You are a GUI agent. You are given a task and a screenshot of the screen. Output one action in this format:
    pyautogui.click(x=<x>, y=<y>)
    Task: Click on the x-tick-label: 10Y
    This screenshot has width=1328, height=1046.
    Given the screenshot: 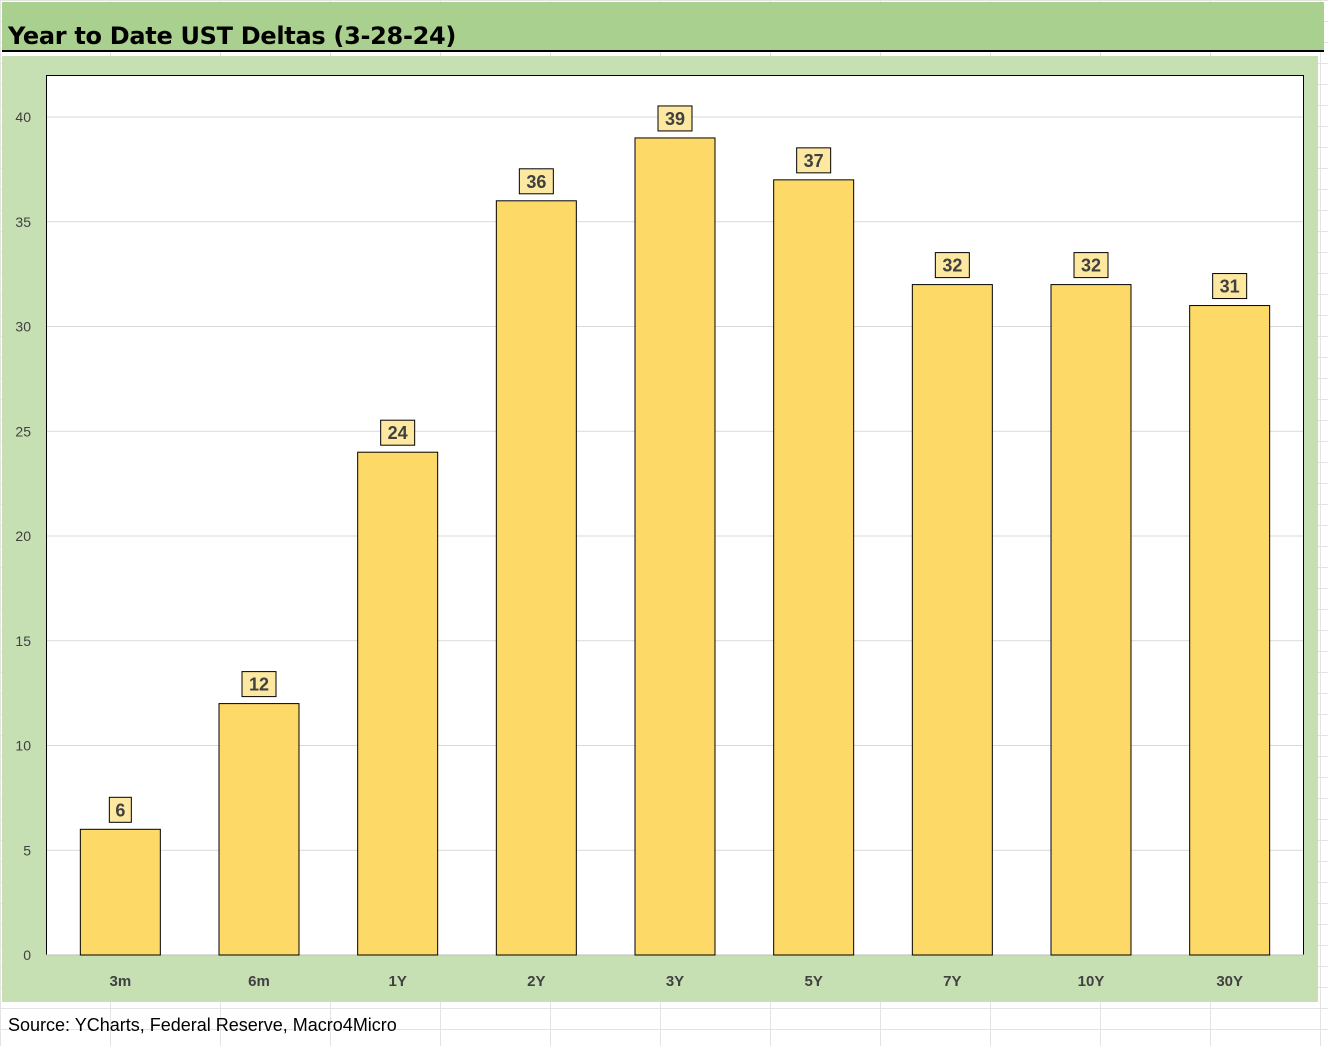 What is the action you would take?
    pyautogui.click(x=1091, y=981)
    